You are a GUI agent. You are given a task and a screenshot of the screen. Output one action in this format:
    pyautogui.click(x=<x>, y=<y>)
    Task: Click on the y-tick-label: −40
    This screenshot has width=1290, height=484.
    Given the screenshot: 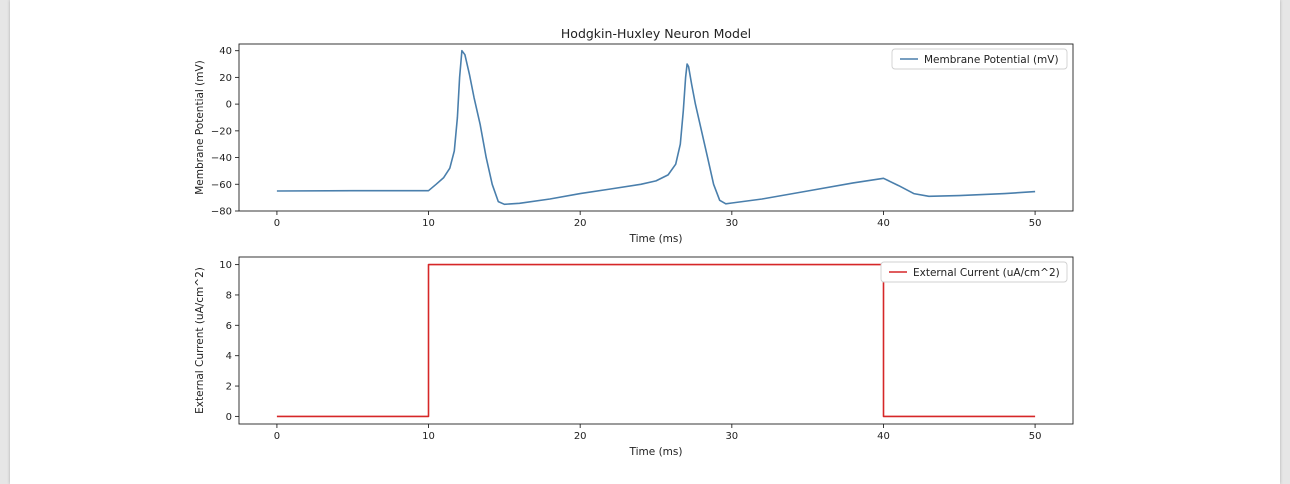 What is the action you would take?
    pyautogui.click(x=221, y=158)
    